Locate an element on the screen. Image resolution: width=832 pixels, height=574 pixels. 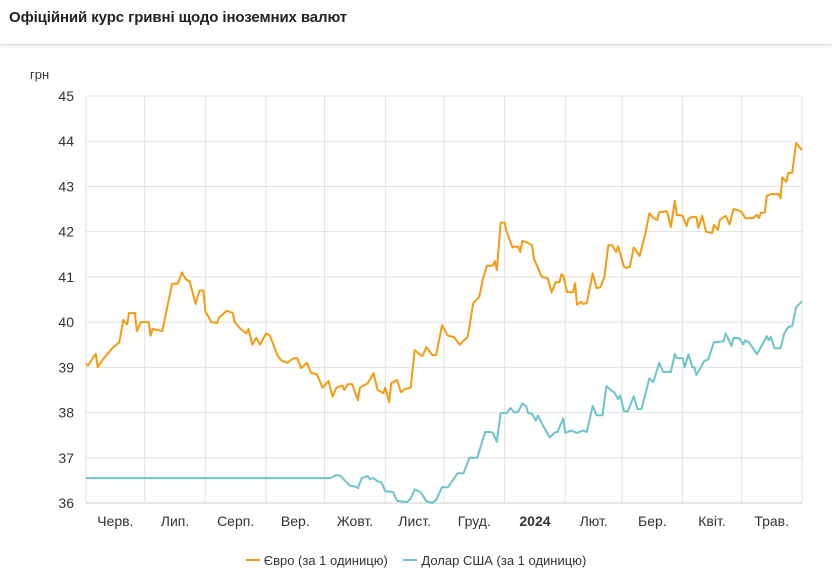
y-tick-label: 44 is located at coordinates (66, 141).